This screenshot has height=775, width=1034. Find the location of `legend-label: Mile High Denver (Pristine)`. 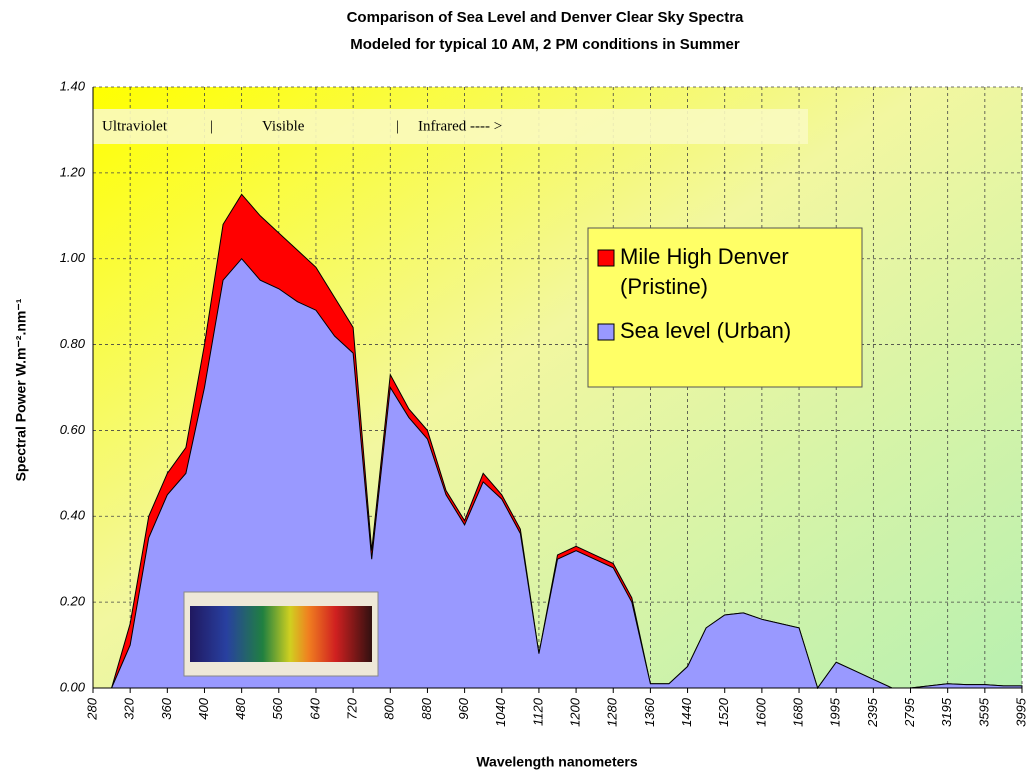

legend-label: Mile High Denver (Pristine) is located at coordinates (704, 271).